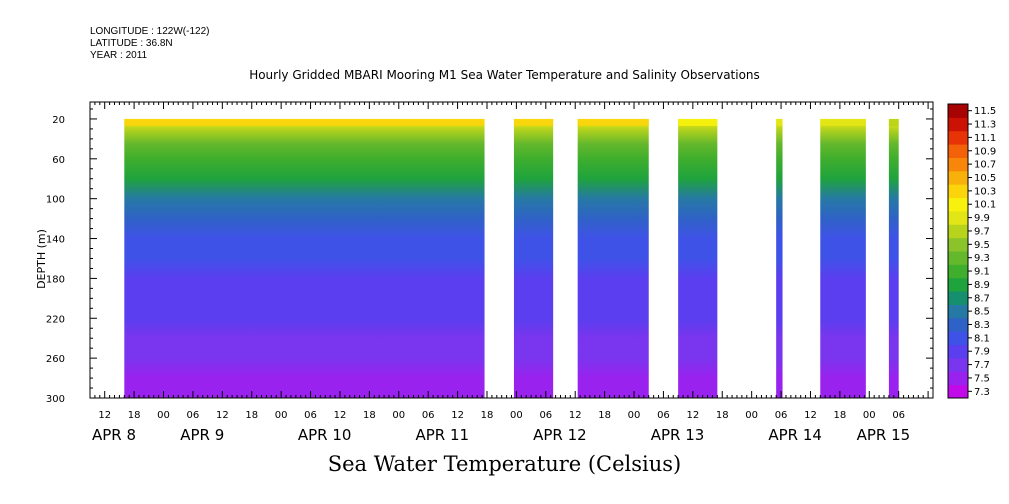 This screenshot has width=1009, height=504. Describe the element at coordinates (985, 178) in the screenshot. I see `colorbar-label: 10.5` at that location.